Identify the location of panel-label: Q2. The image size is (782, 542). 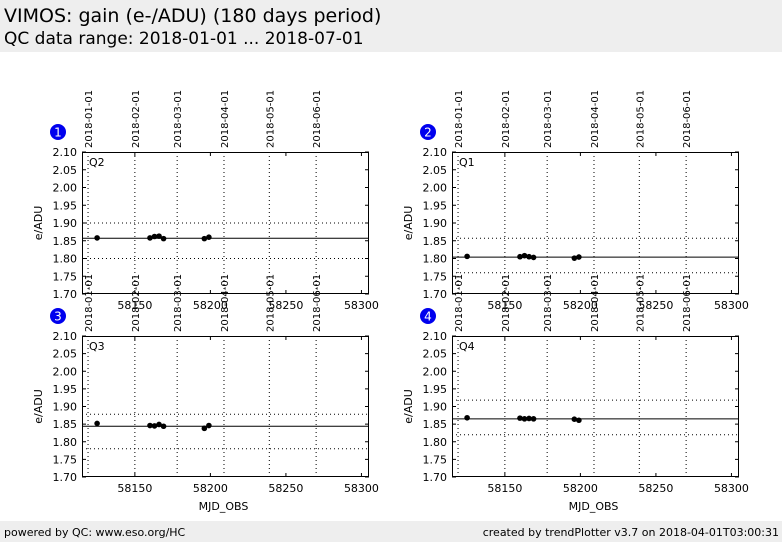
(97, 162).